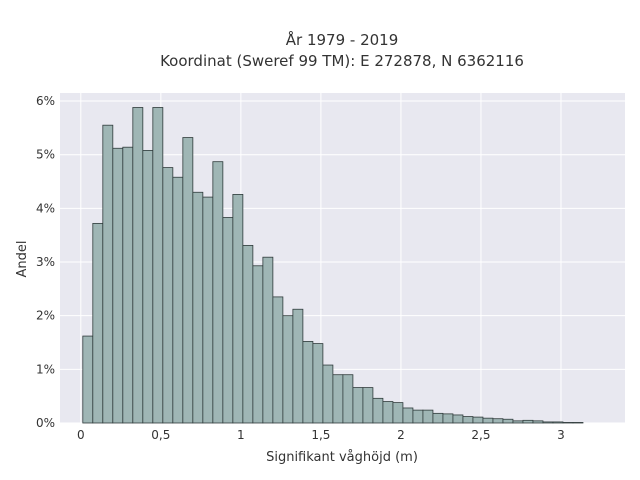 This screenshot has height=480, width=640. I want to click on x-tick-label: 1, so click(241, 435).